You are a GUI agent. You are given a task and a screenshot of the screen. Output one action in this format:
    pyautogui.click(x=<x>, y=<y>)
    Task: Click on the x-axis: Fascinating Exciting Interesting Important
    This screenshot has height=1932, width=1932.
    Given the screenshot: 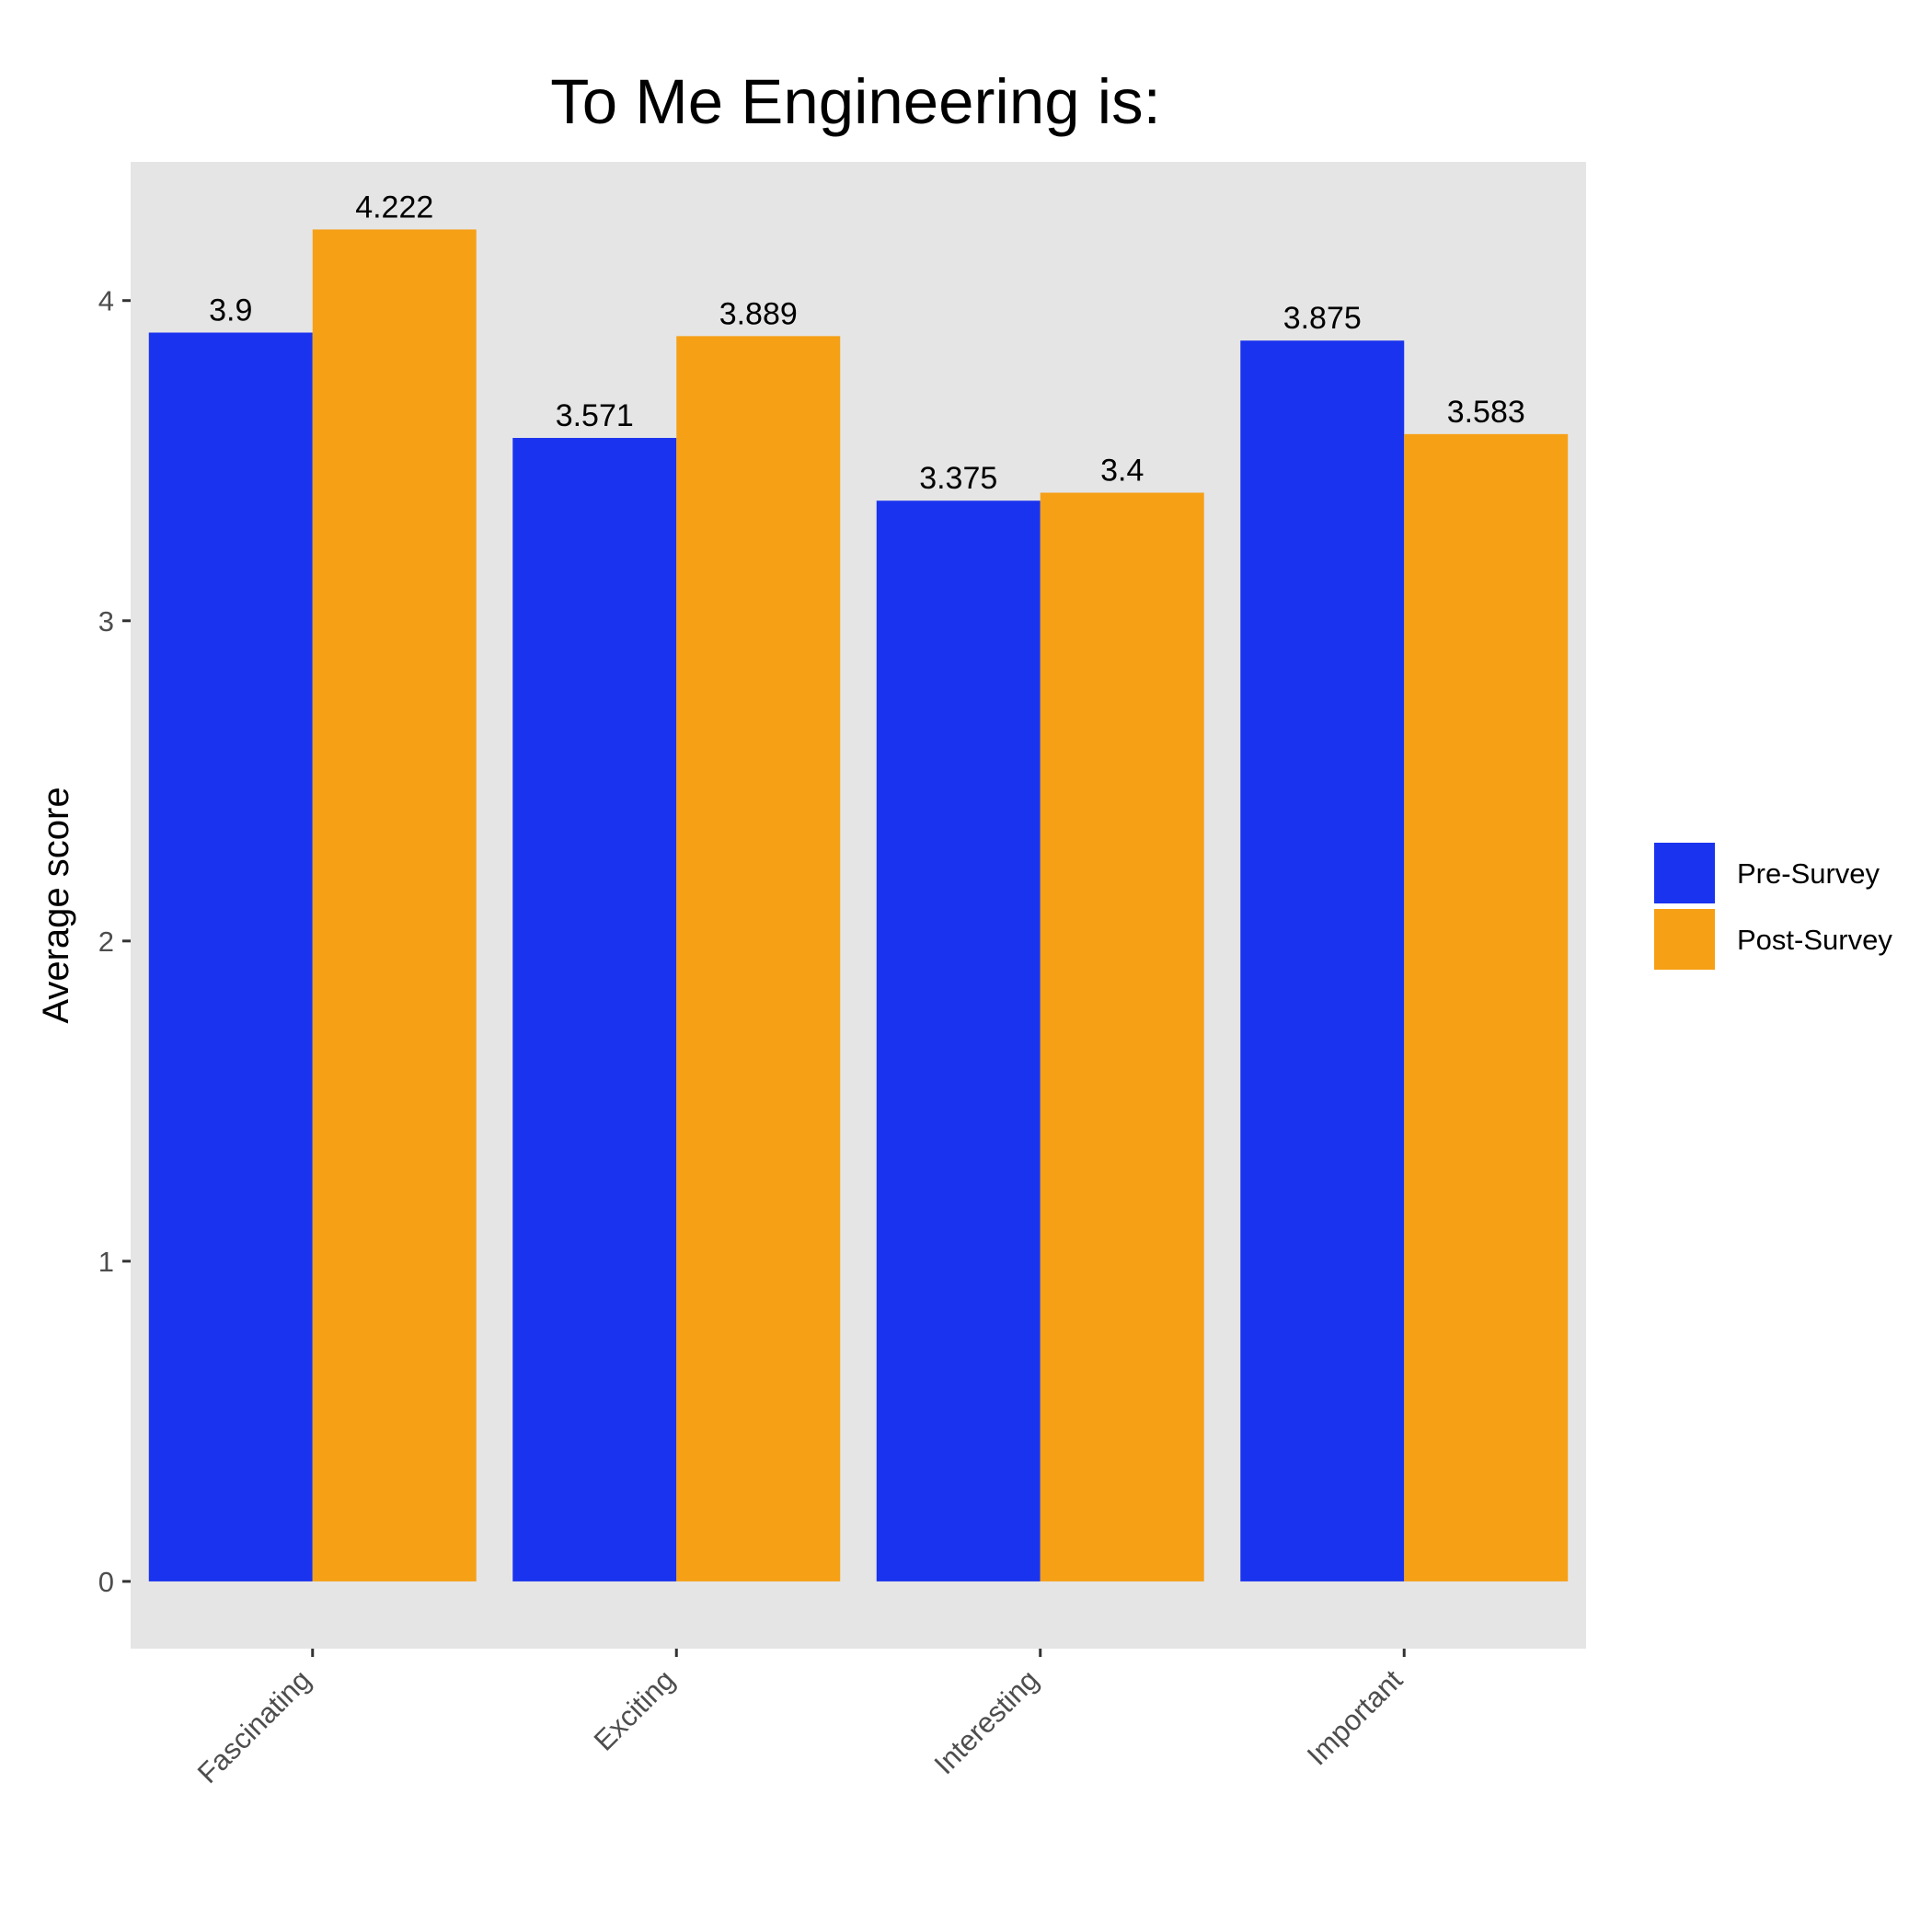 What is the action you would take?
    pyautogui.click(x=800, y=1719)
    